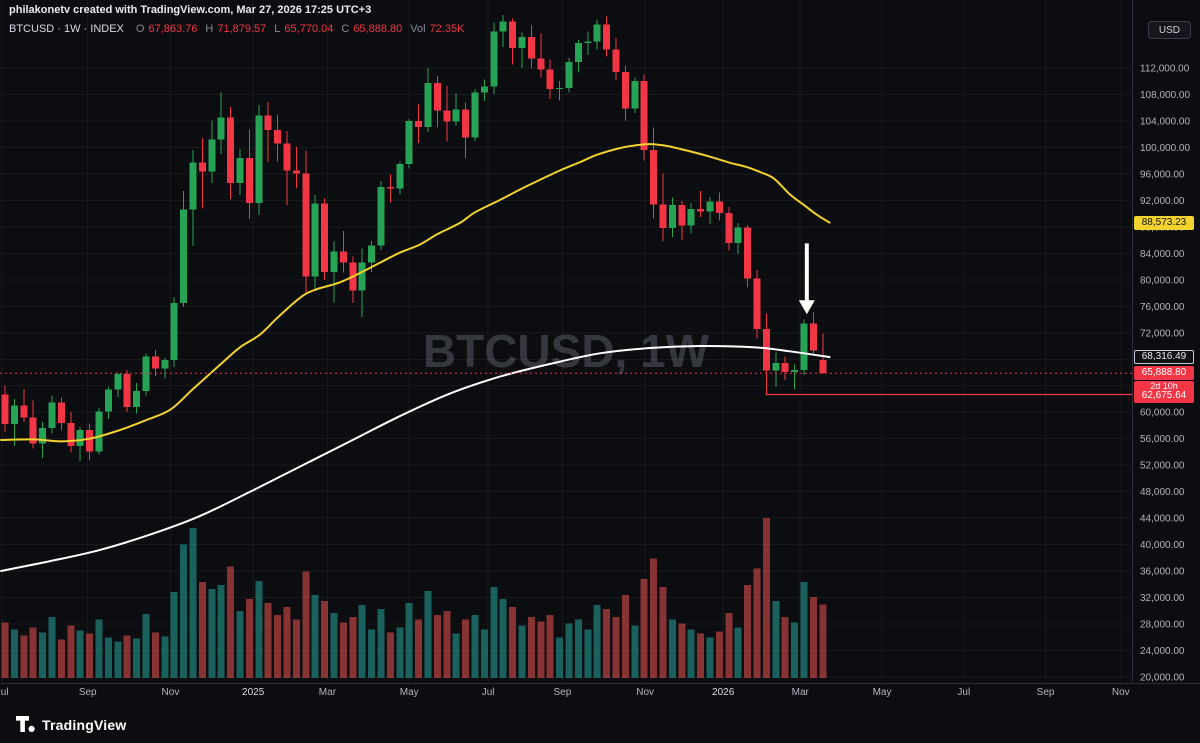 Image resolution: width=1200 pixels, height=743 pixels. Describe the element at coordinates (963, 692) in the screenshot. I see `time-tick-label: Jul` at that location.